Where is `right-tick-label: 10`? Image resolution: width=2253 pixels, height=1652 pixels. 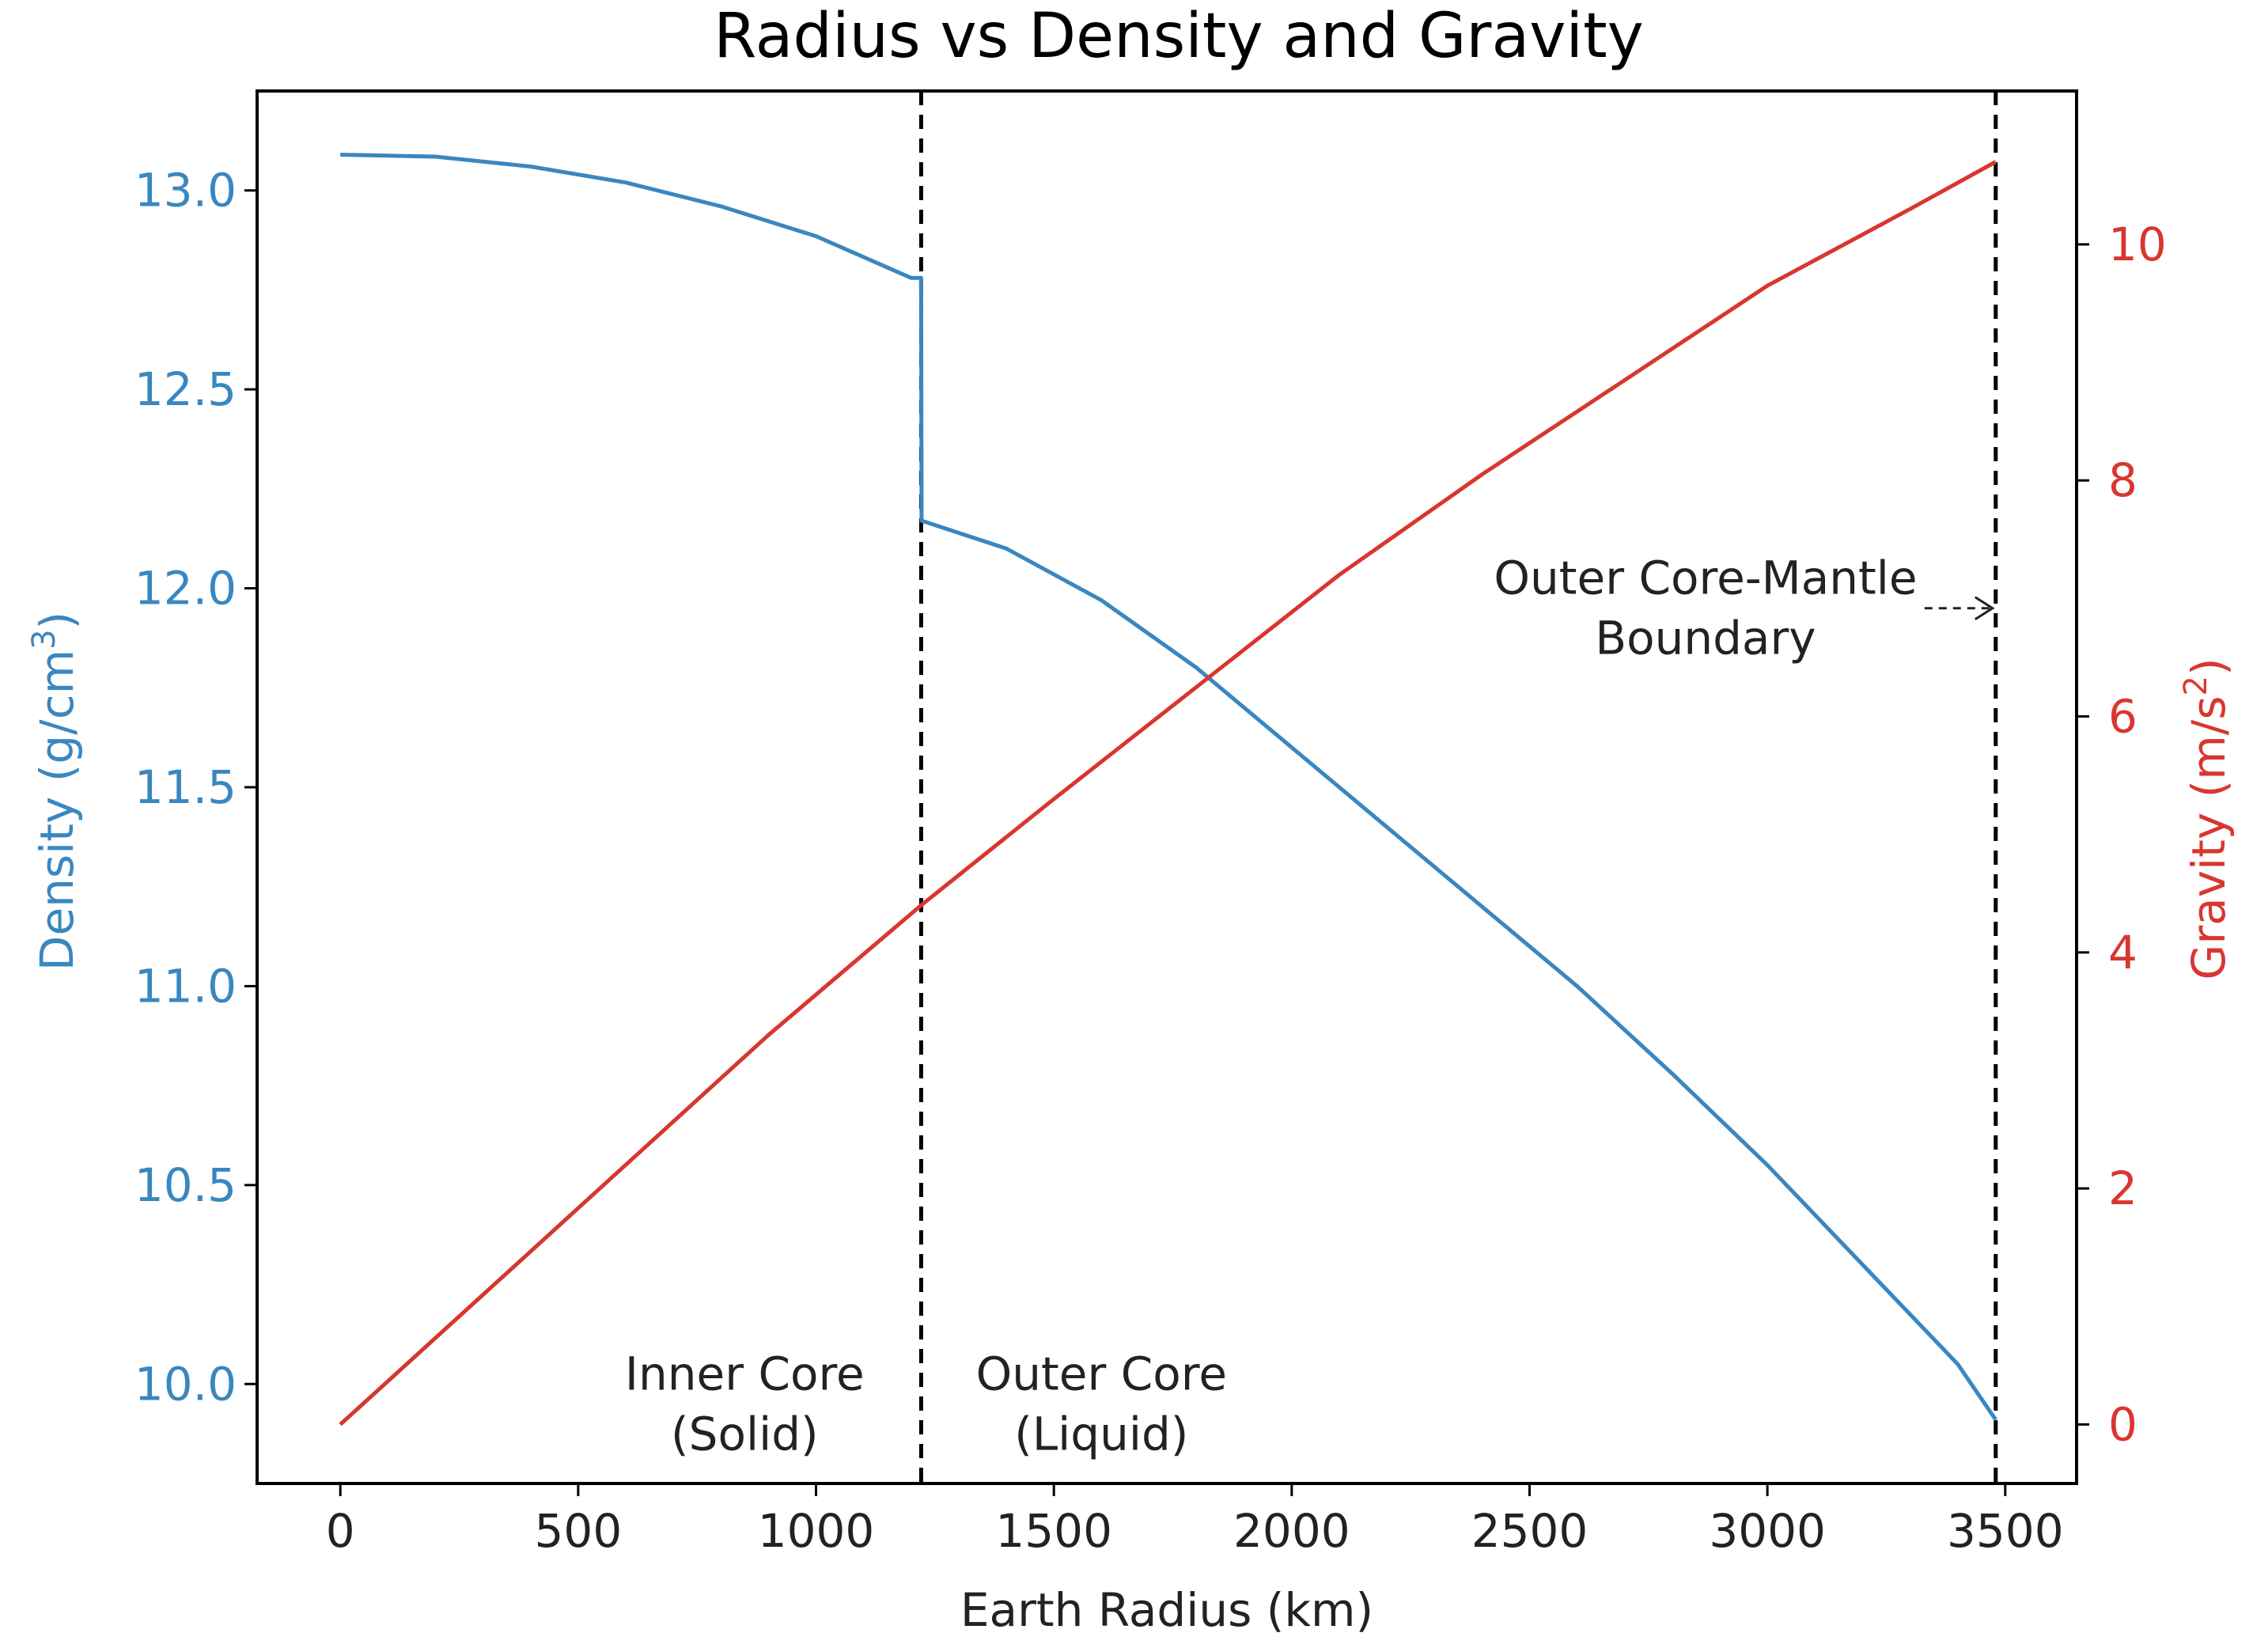
right-tick-label: 10 is located at coordinates (2137, 245).